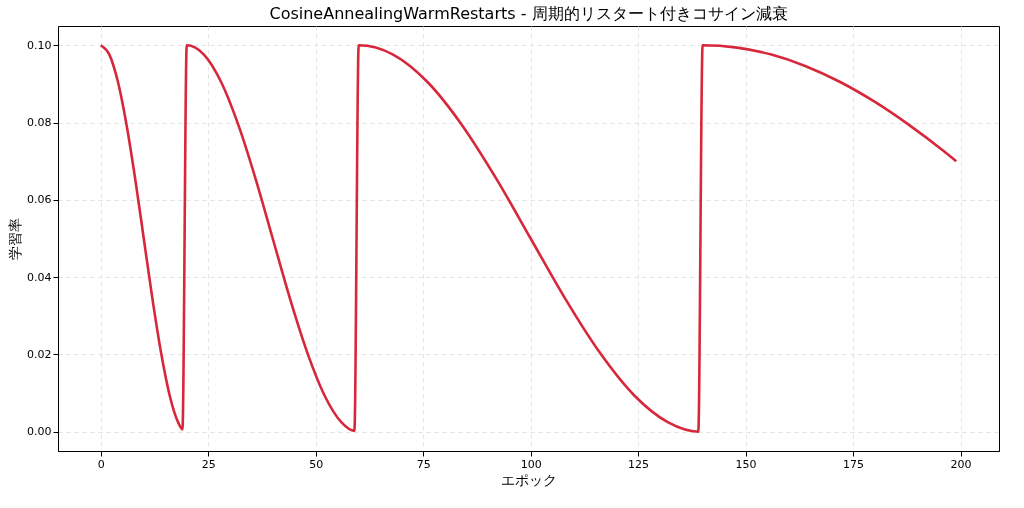 The image size is (1024, 508). I want to click on y-tick-label: 0.00, so click(39, 432).